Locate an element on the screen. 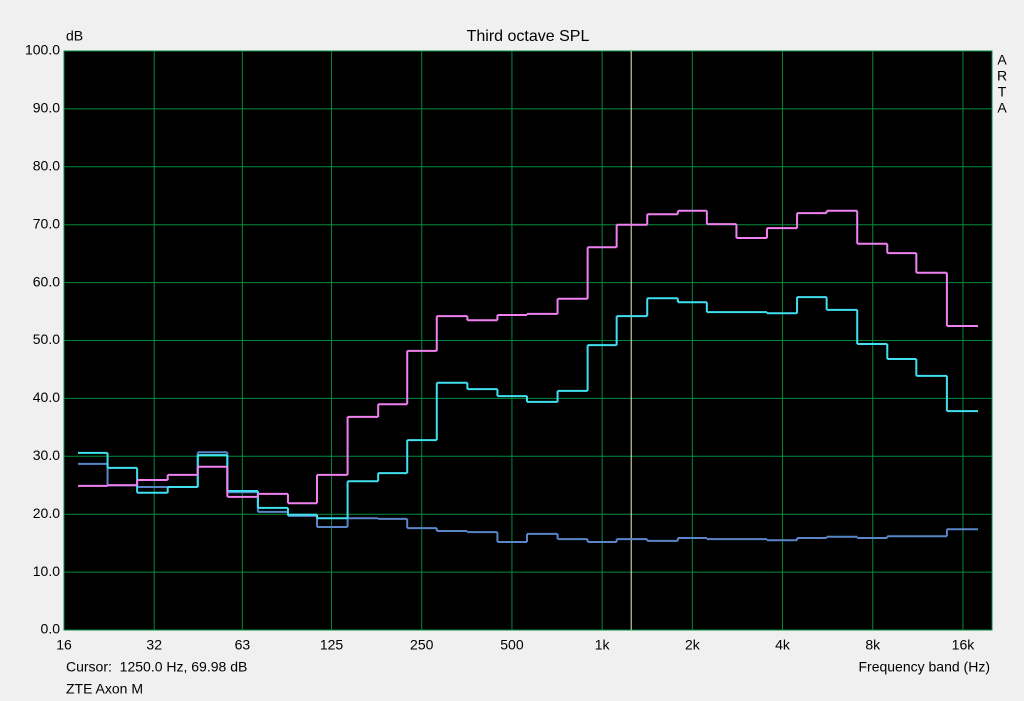  x-tick-label: 16 is located at coordinates (64, 645).